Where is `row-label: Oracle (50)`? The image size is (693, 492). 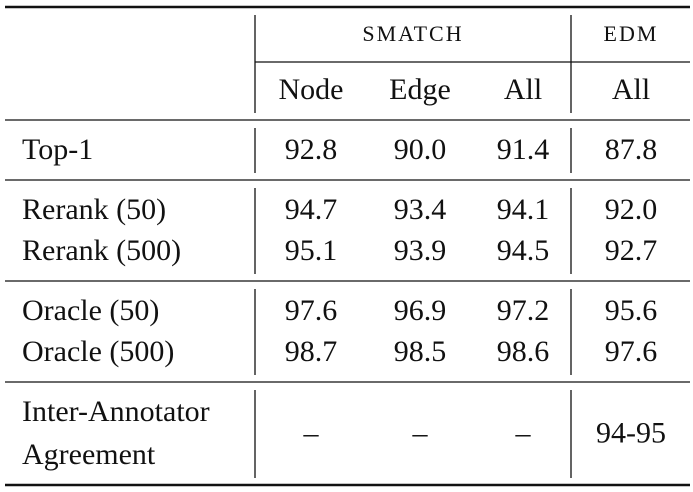 row-label: Oracle (50) is located at coordinates (90, 310).